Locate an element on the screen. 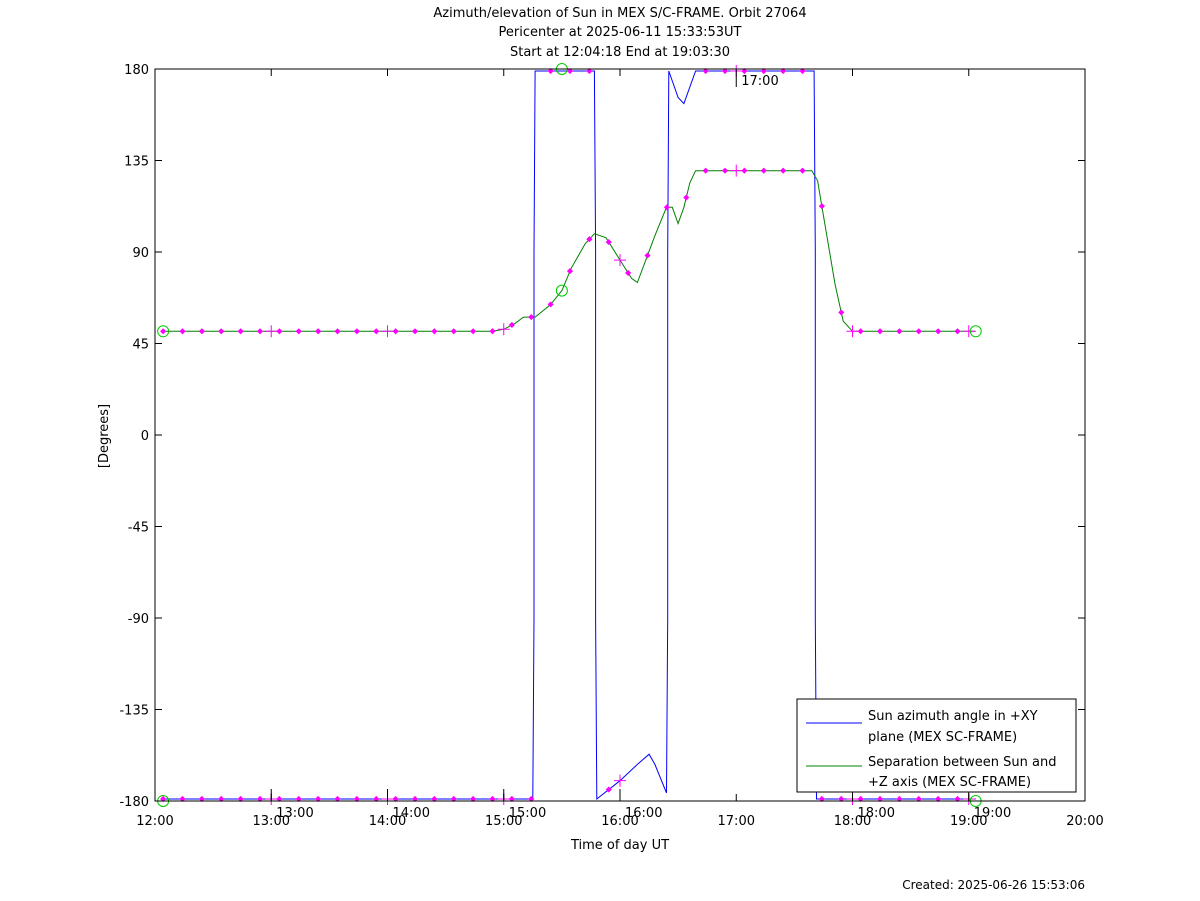 This screenshot has height=901, width=1200. x-tick-label: 19:00 is located at coordinates (968, 821).